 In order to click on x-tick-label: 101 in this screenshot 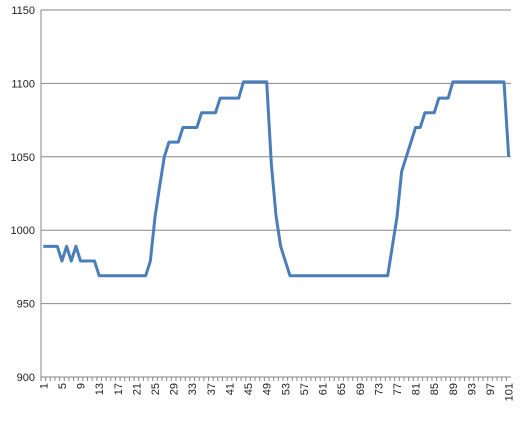, I will do `click(510, 392)`.